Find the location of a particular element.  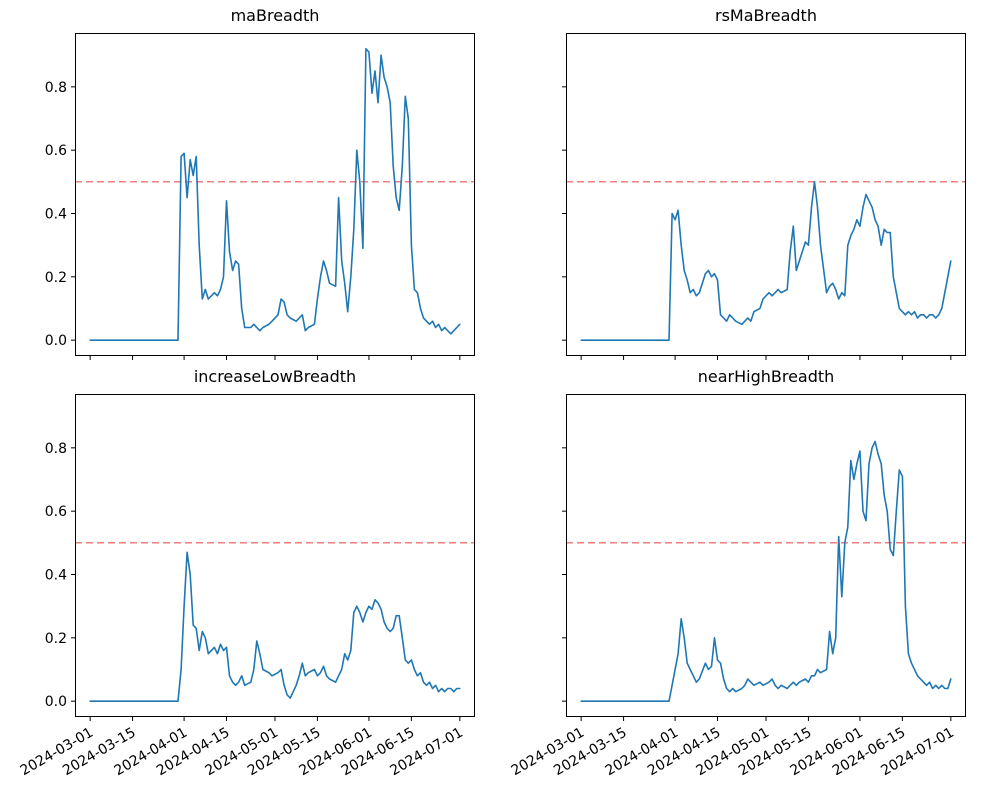

chart-title-rs-ma-breadth: rsMaBreadth is located at coordinates (766, 15).